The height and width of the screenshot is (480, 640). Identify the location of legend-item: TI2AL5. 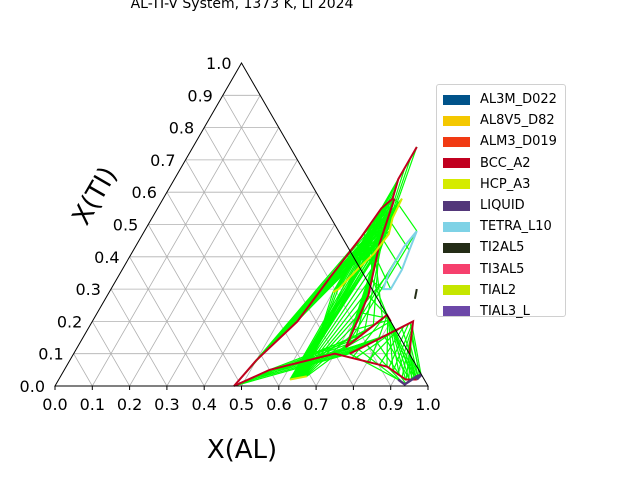
(504, 247).